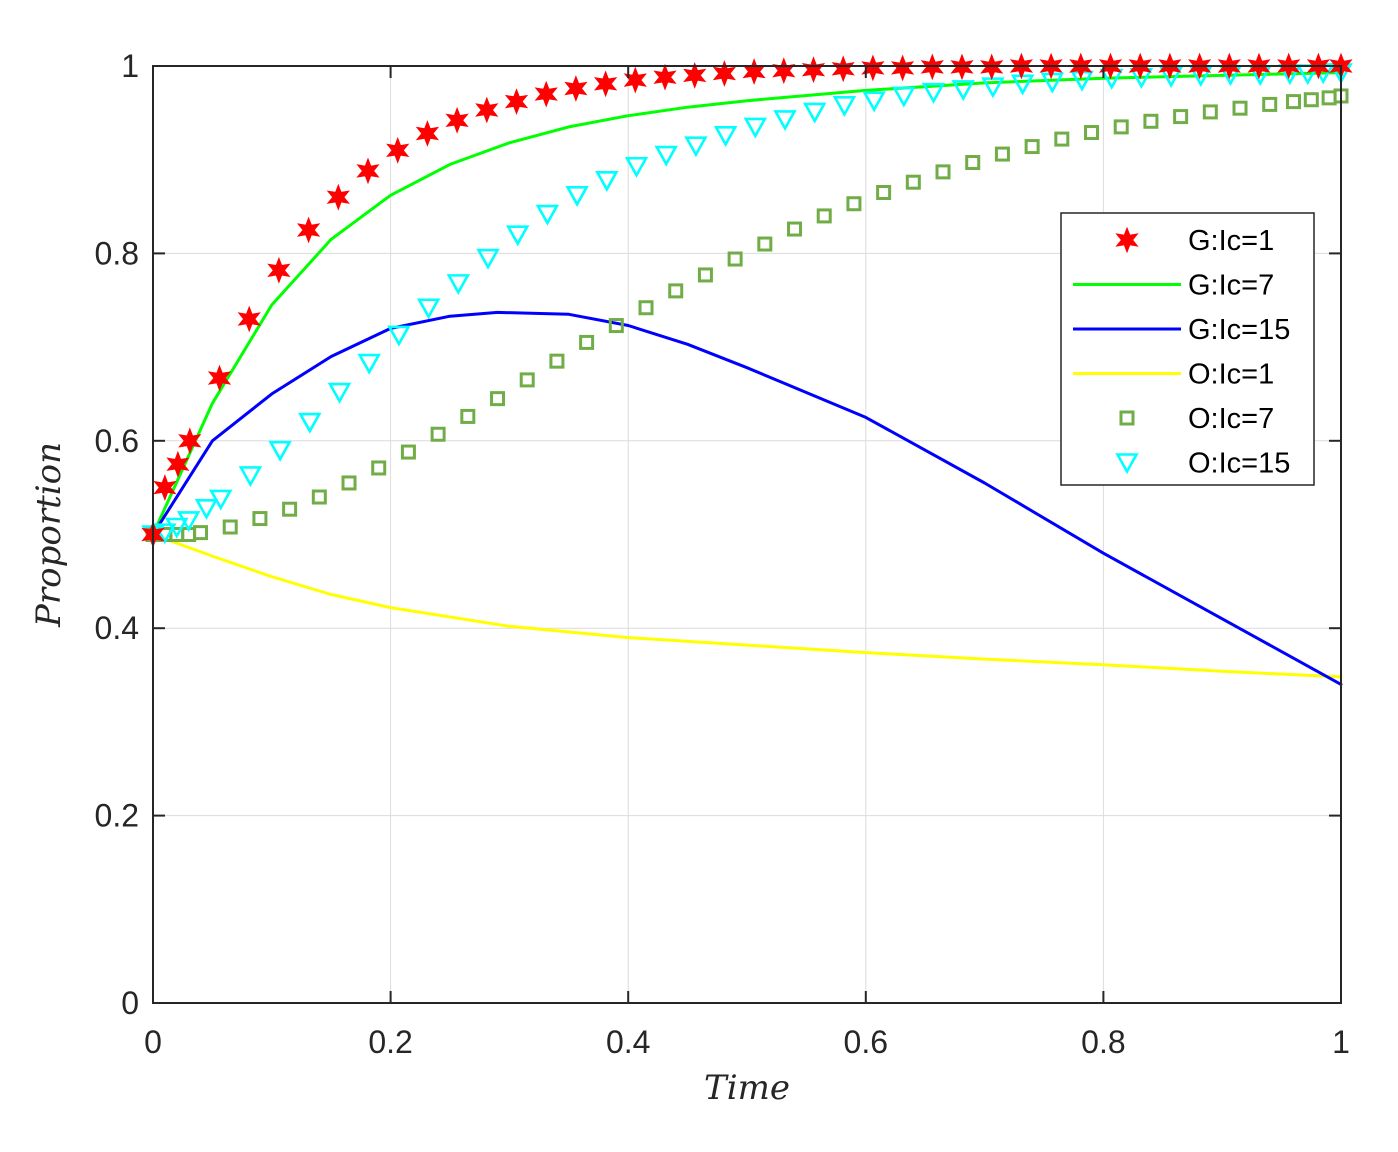 This screenshot has height=1152, width=1398. I want to click on x-tick-label: 1, so click(1341, 1042).